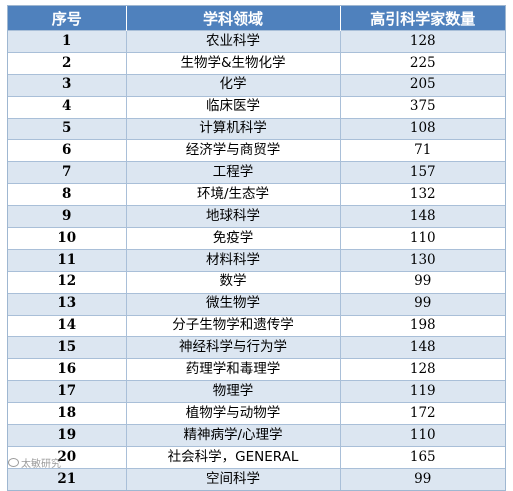  What do you see at coordinates (67, 128) in the screenshot?
I see `row-index-cell: 5` at bounding box center [67, 128].